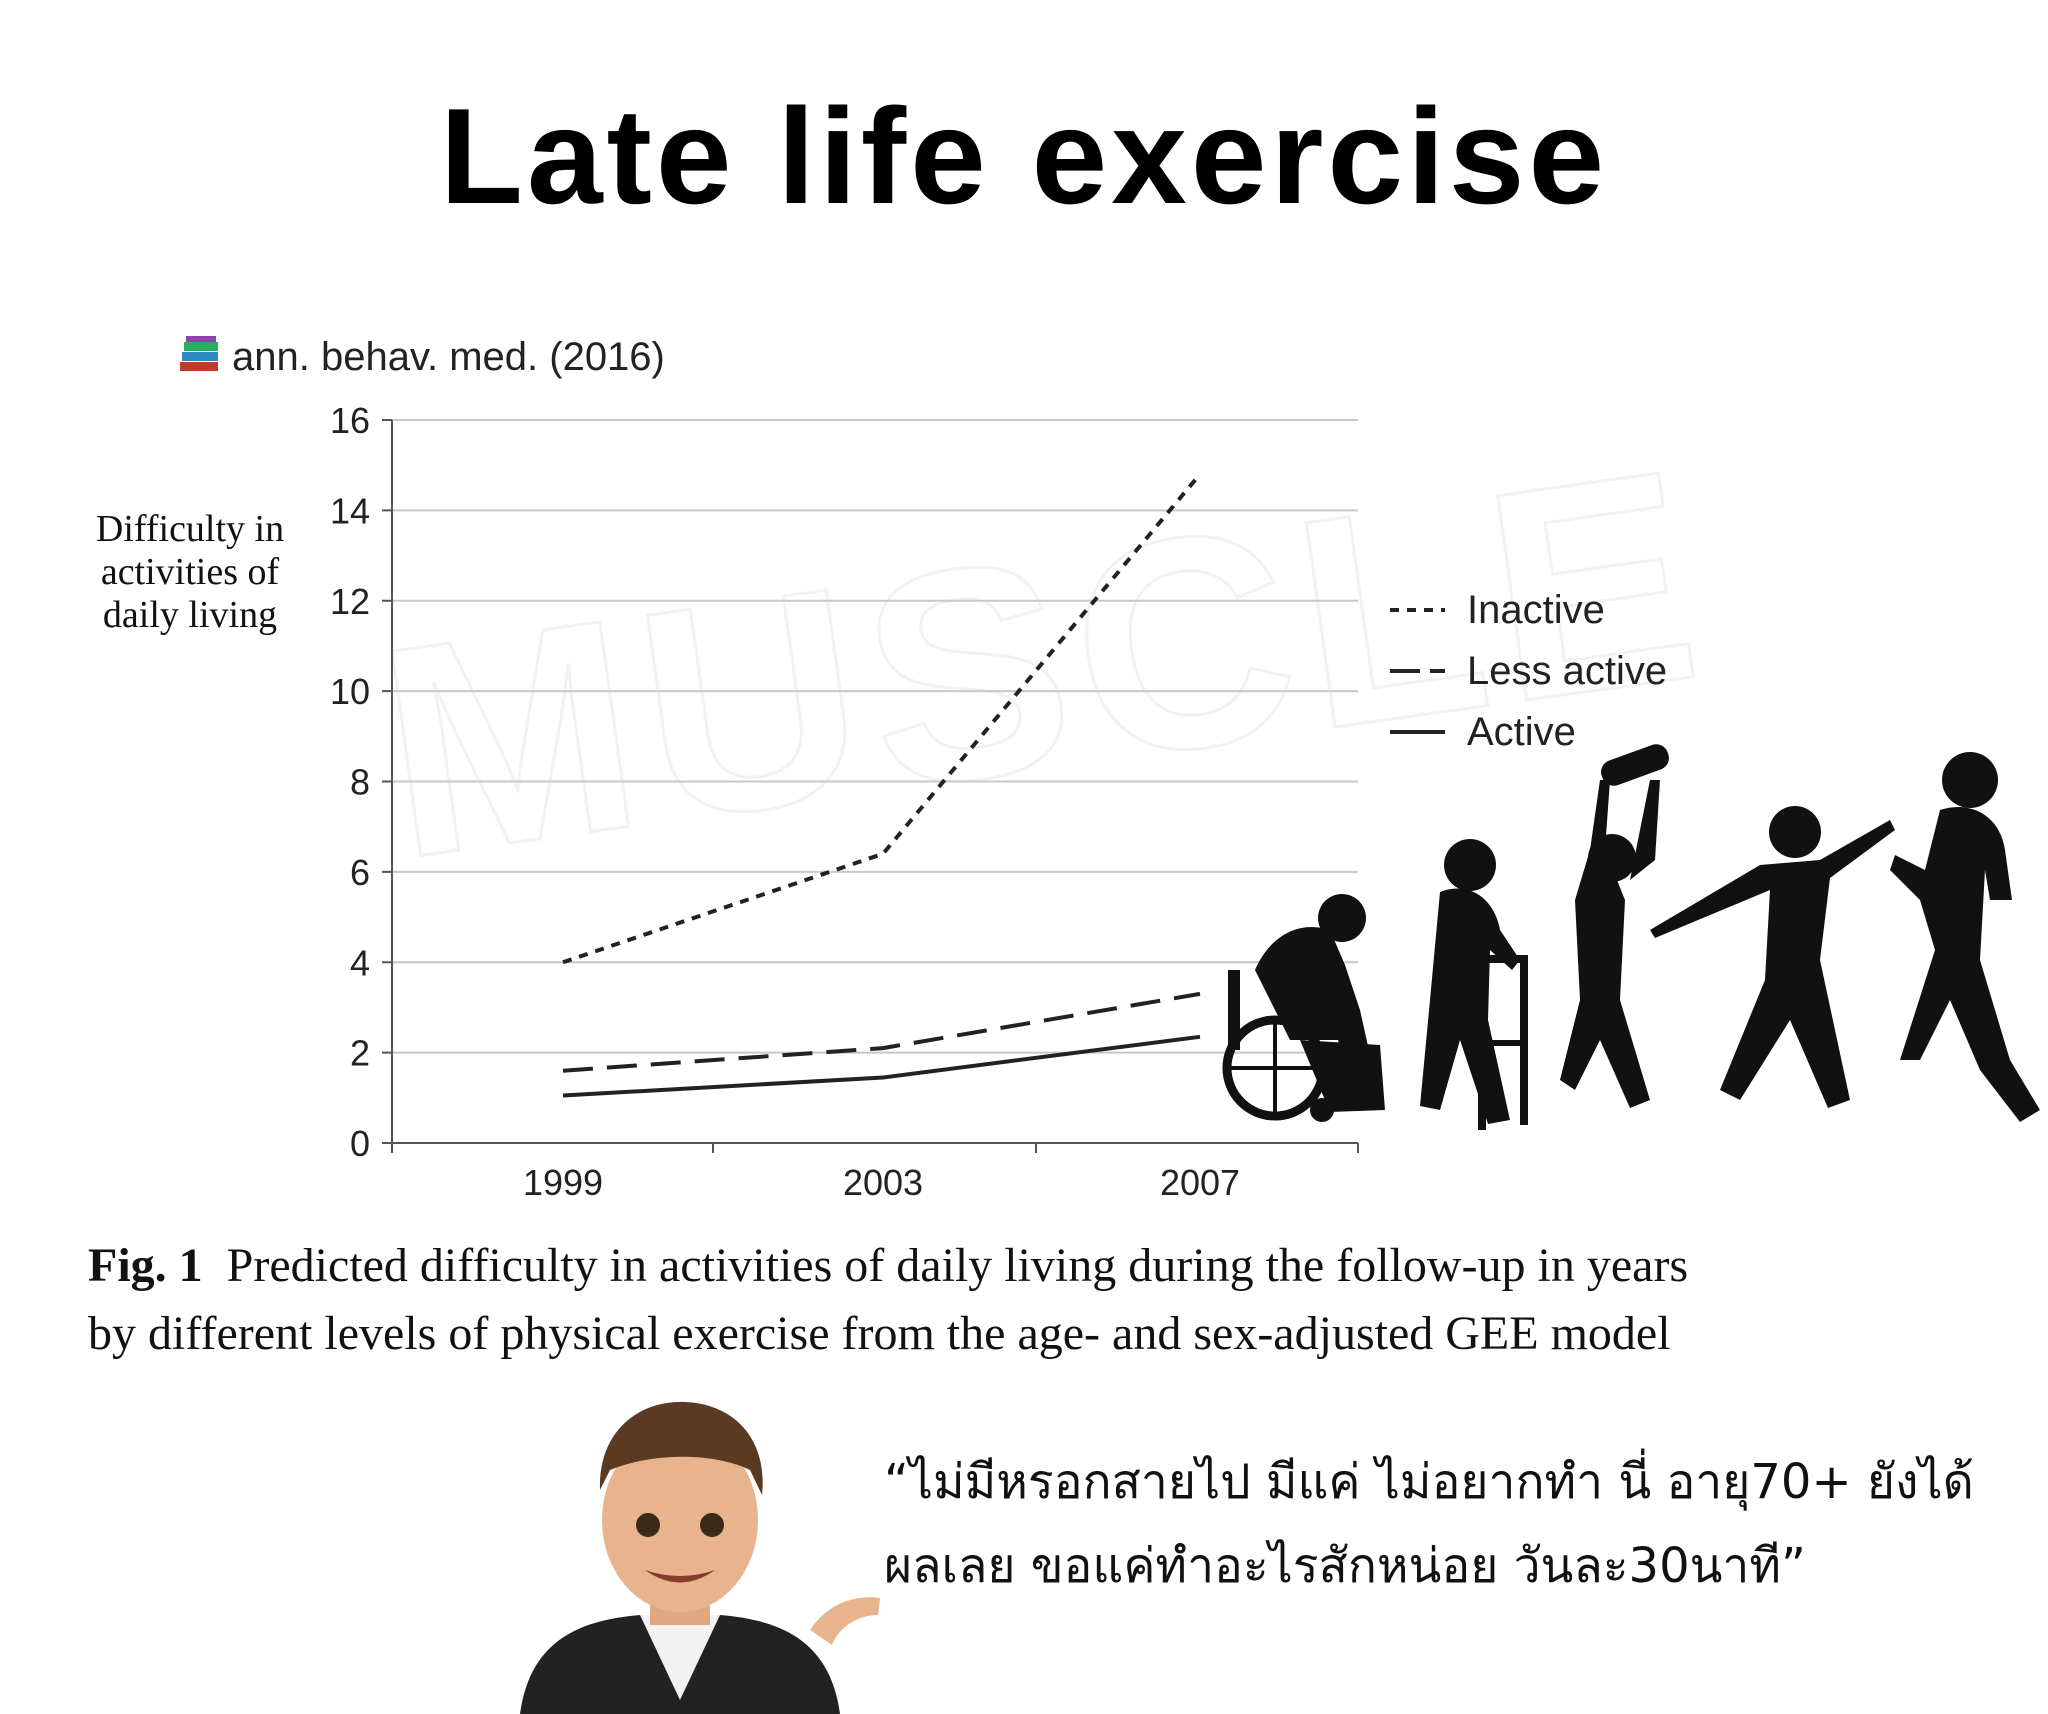  What do you see at coordinates (448, 357) in the screenshot?
I see `source-text: ann. behav. med. (2016)` at bounding box center [448, 357].